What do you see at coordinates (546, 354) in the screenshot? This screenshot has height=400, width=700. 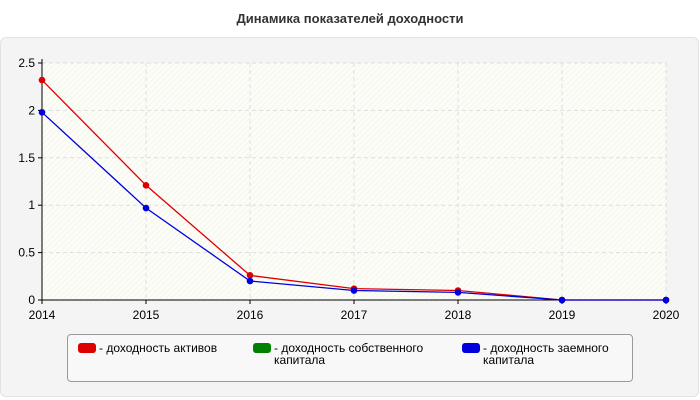 I see `legend-label: - доходность заемного капитала` at bounding box center [546, 354].